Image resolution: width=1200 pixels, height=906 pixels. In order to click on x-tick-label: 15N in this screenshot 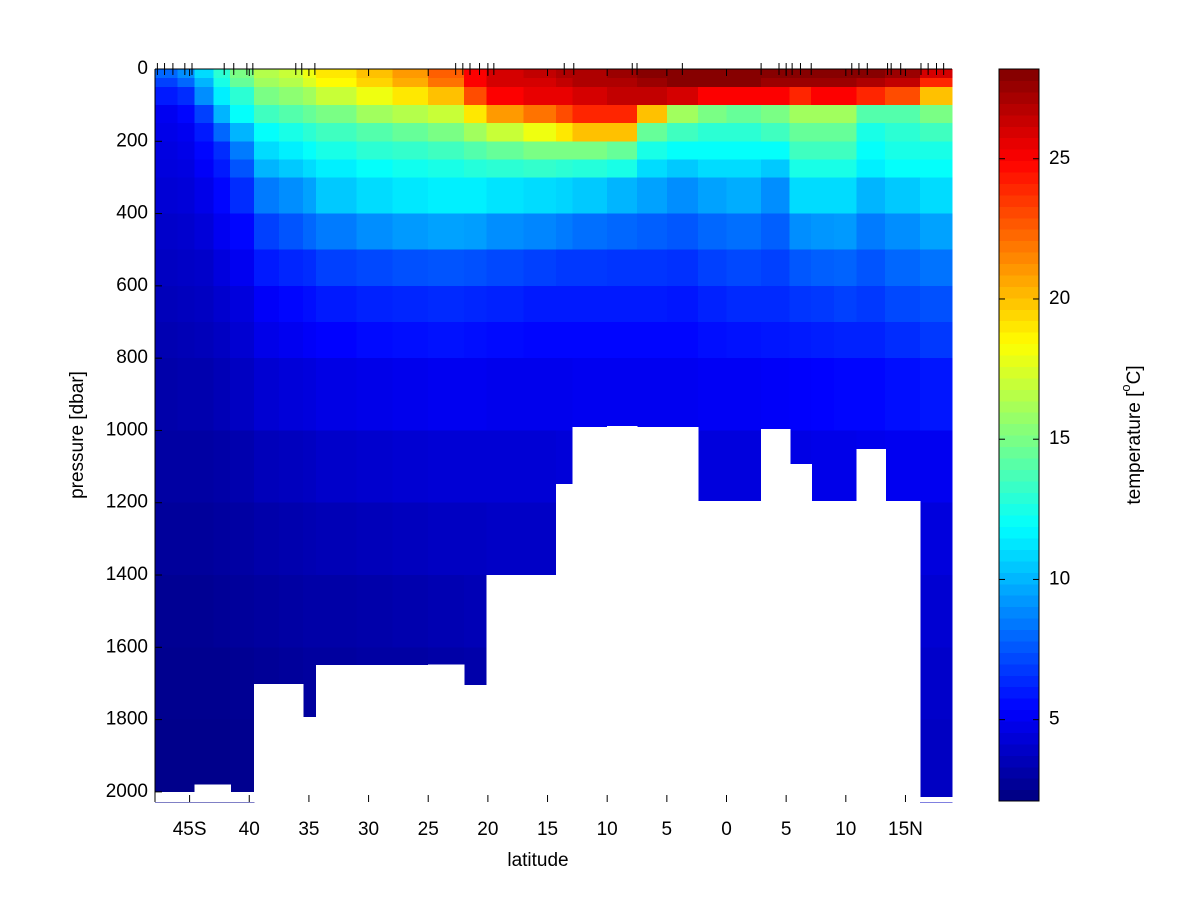, I will do `click(905, 829)`.